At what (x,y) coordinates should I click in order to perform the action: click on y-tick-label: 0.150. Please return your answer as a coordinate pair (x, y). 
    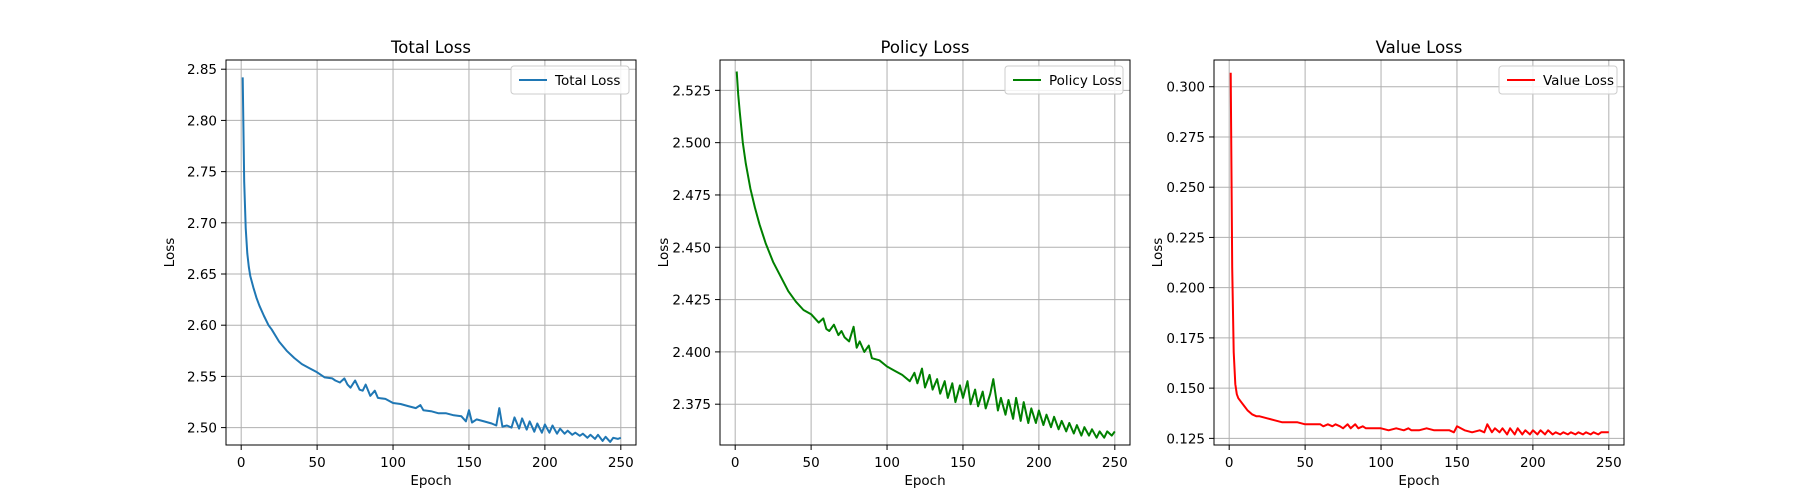
    Looking at the image, I should click on (1185, 389).